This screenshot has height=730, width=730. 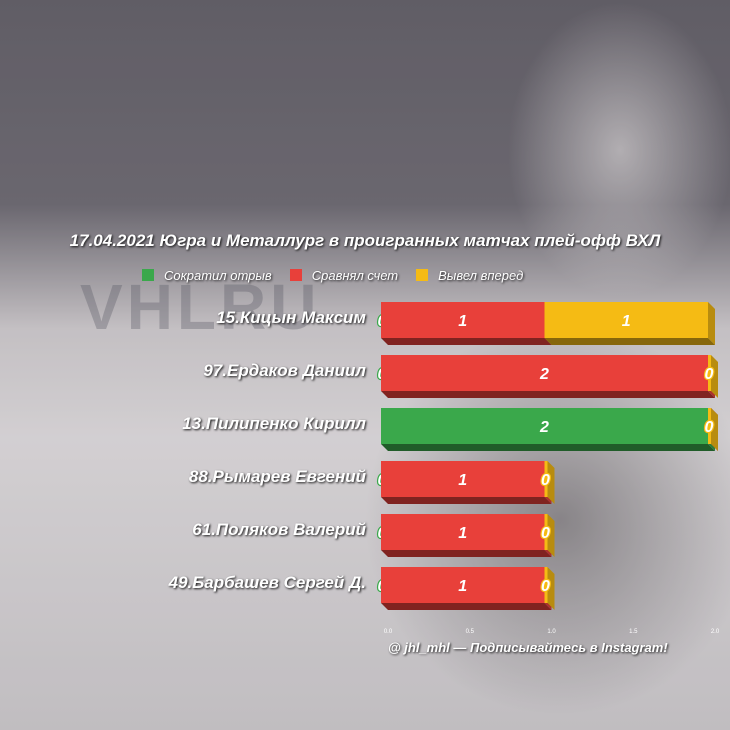 I want to click on category-label: 15.Кицын Максим, so click(x=291, y=317).